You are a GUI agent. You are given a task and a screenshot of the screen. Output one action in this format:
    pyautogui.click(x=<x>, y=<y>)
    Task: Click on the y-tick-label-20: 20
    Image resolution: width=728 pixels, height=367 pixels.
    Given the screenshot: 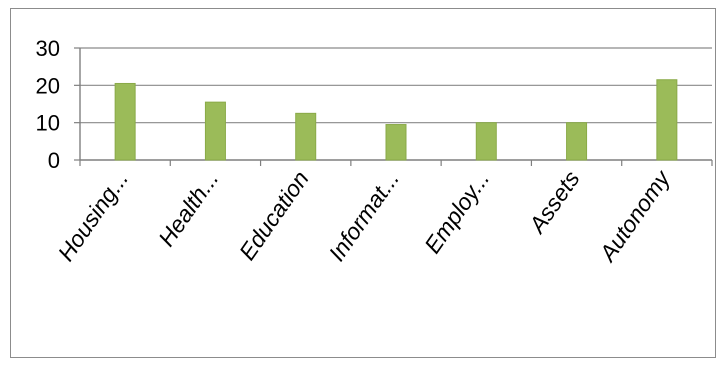 What is the action you would take?
    pyautogui.click(x=48, y=85)
    